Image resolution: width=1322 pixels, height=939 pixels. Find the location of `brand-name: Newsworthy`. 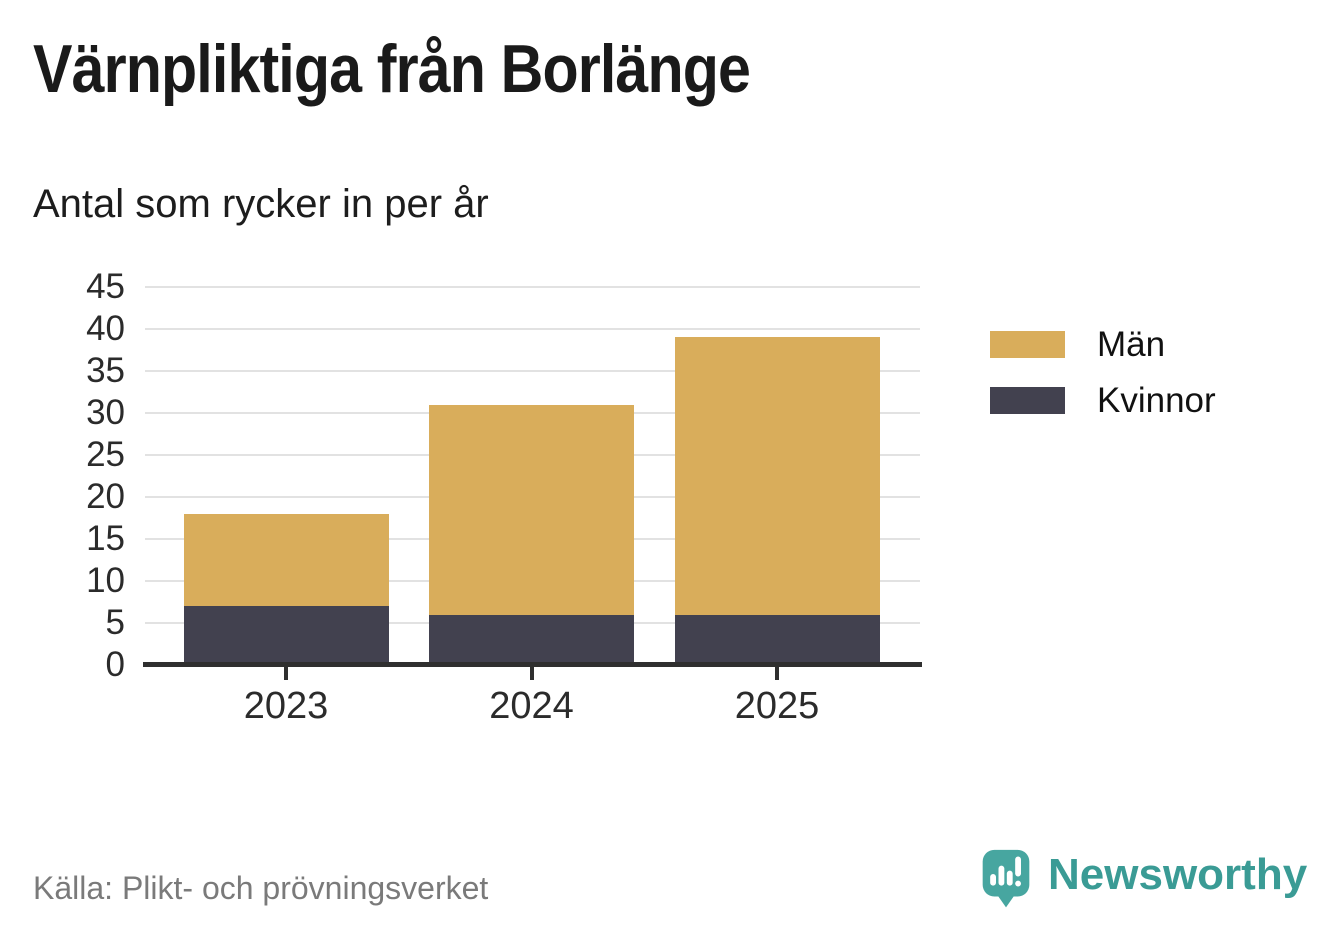

brand-name: Newsworthy is located at coordinates (1178, 874).